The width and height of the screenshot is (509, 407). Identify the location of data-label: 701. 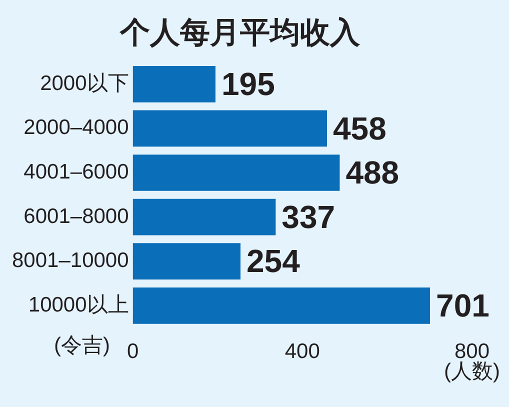
(463, 305).